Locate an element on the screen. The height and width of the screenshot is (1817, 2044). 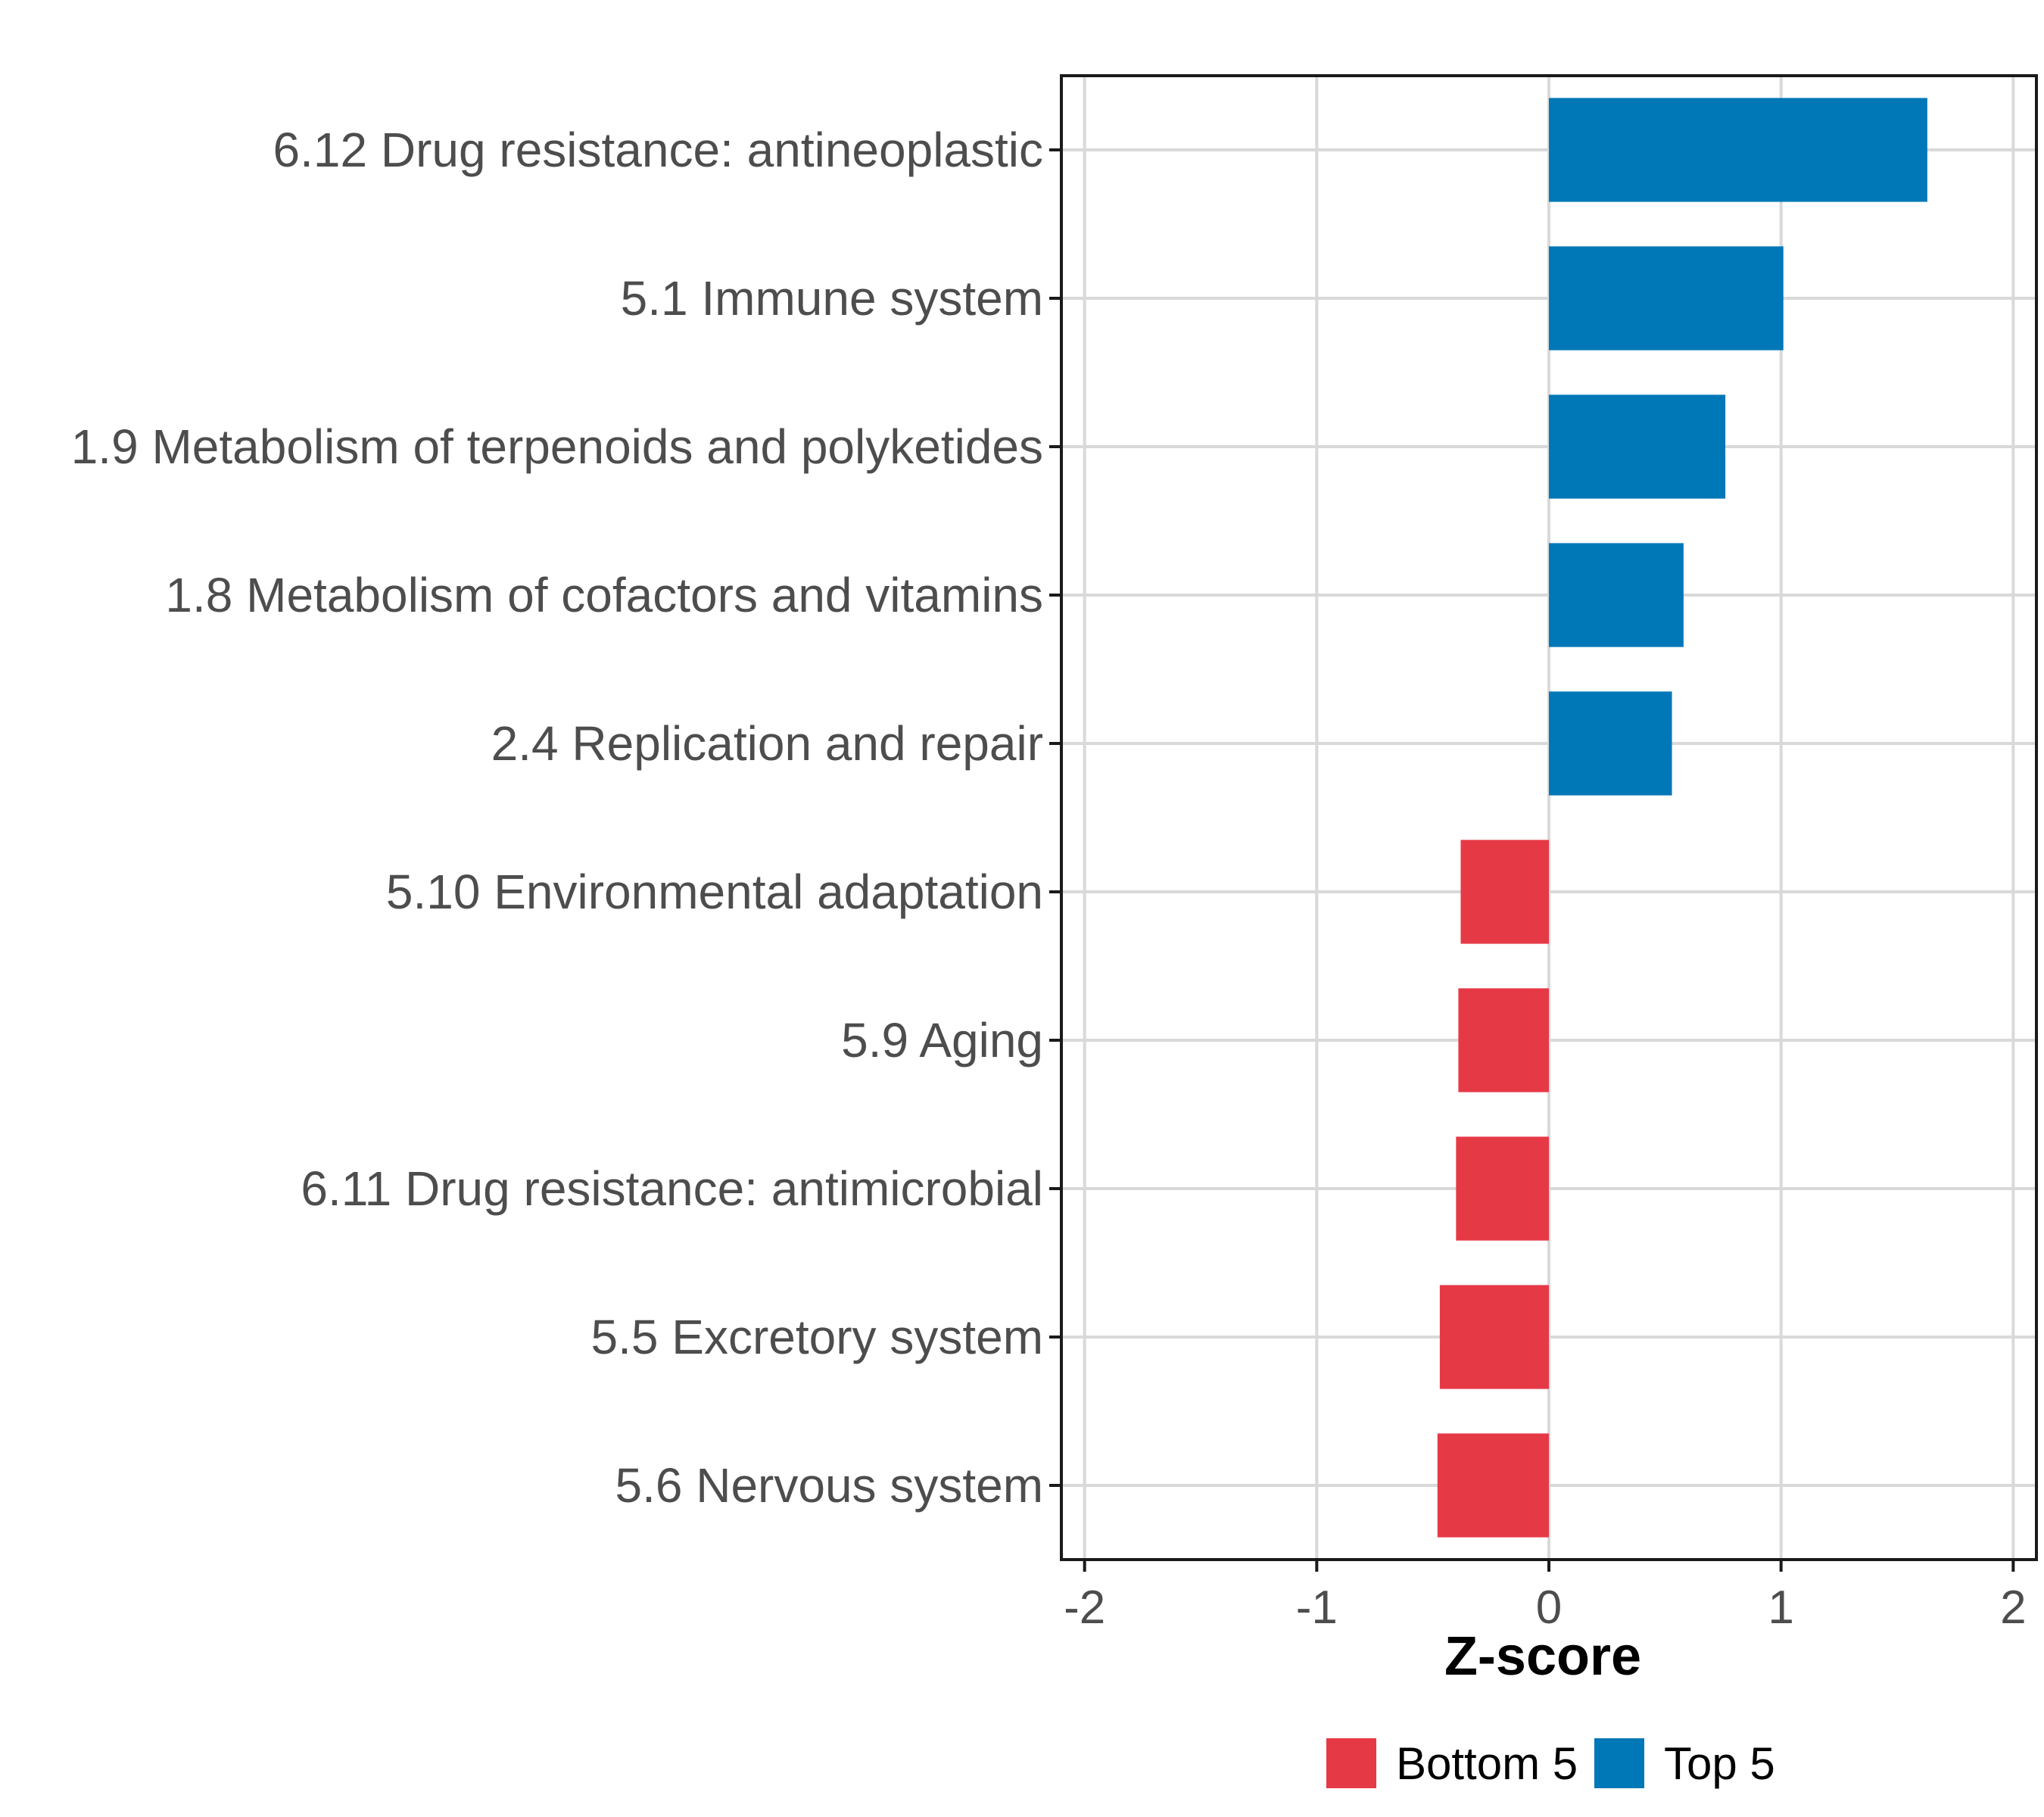
y-tick-label: 5.1 Immune system is located at coordinates (832, 298).